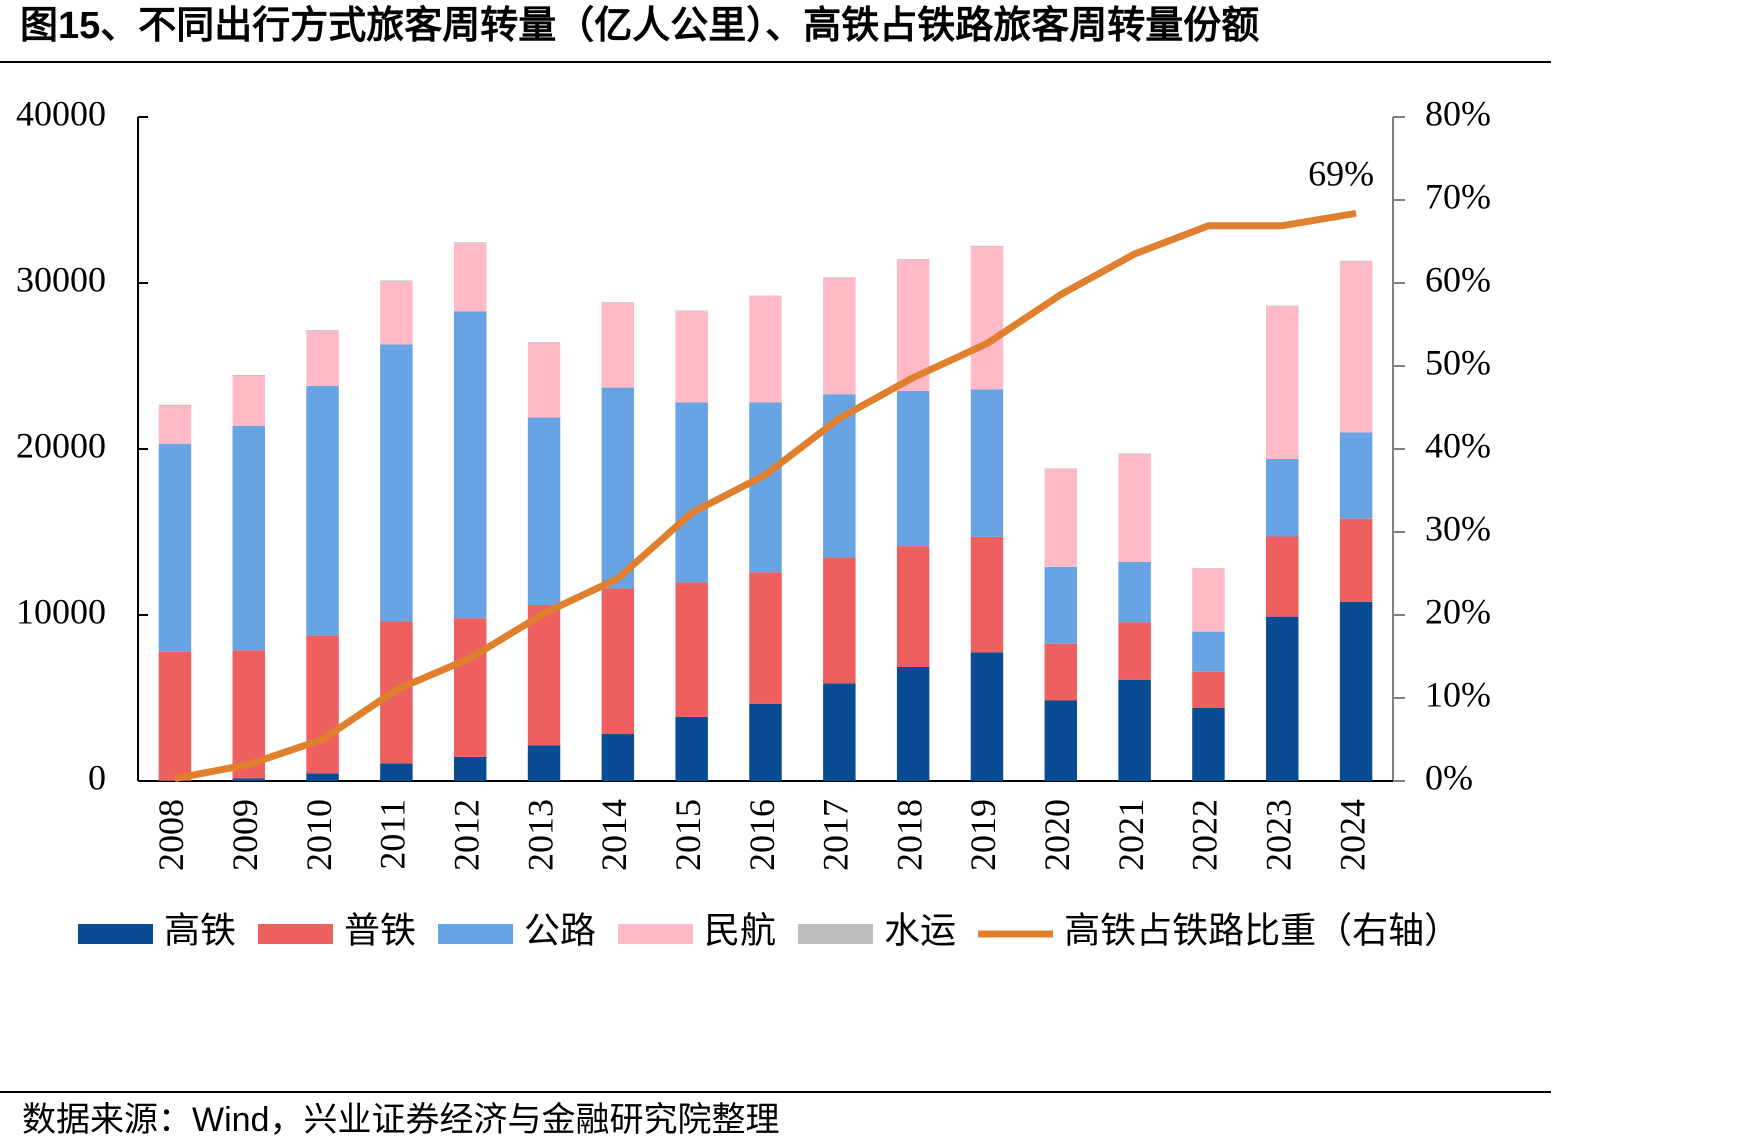  Describe the element at coordinates (909, 835) in the screenshot. I see `x-tick-label: 2018` at that location.